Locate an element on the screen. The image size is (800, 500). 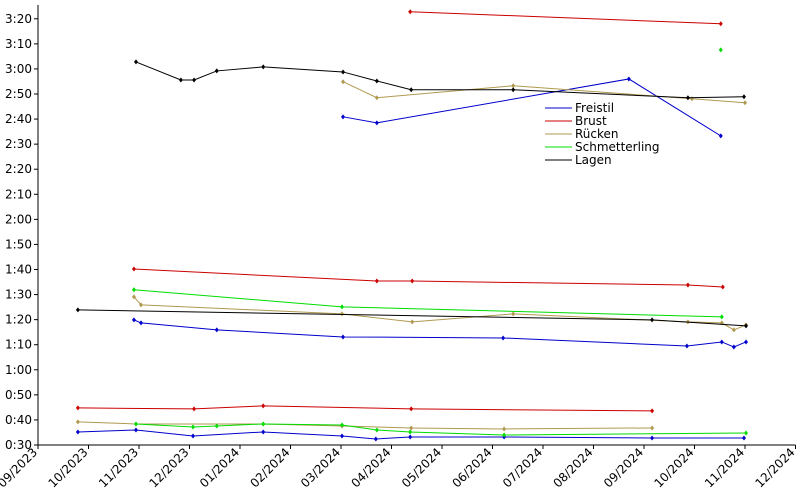
y-tick-label: 1:10 is located at coordinates (18, 345).